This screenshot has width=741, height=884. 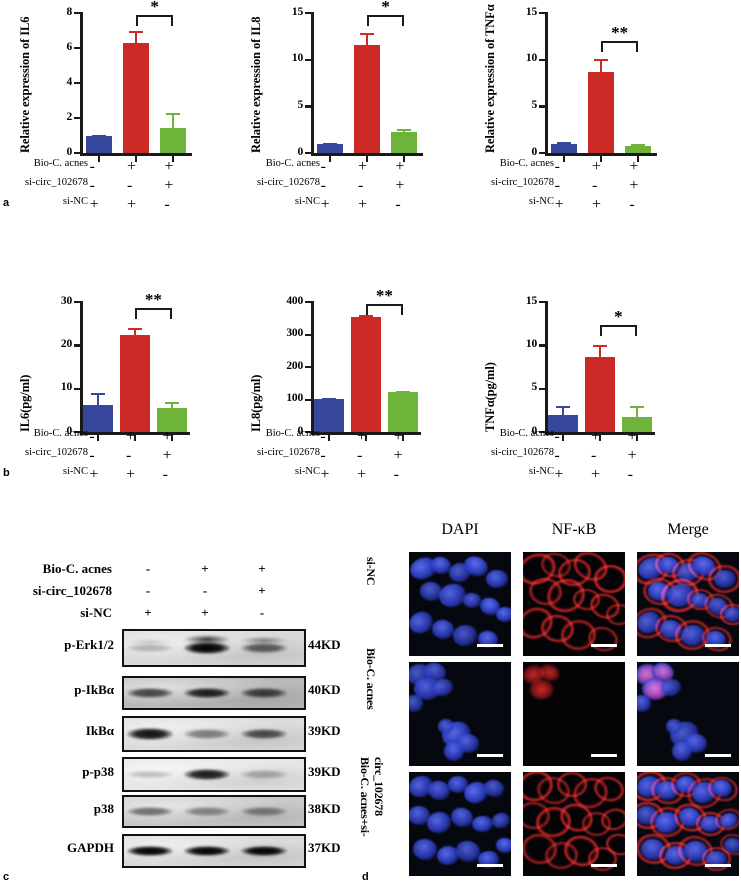 What do you see at coordinates (167, 436) in the screenshot?
I see `condition-value-b1-0-2: +` at bounding box center [167, 436].